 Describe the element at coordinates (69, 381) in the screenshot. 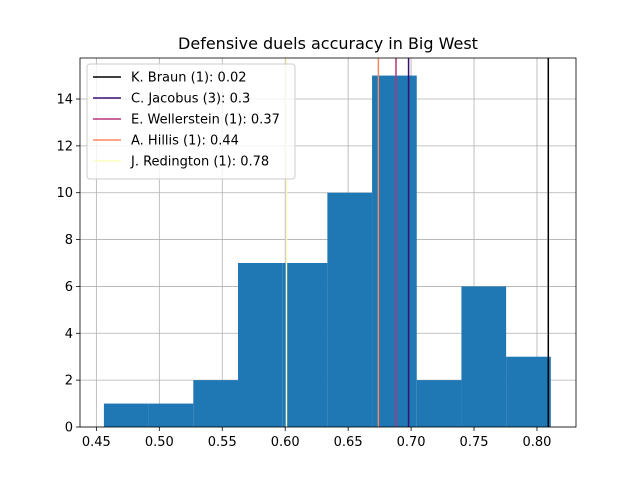

I see `y-tick-label: 2` at that location.